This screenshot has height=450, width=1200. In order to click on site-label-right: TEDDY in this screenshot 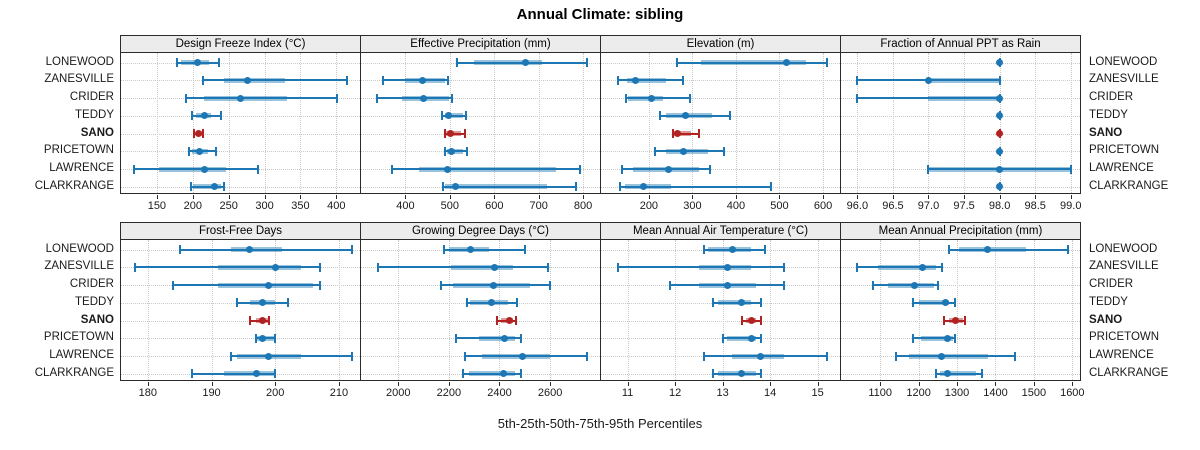, I will do `click(1108, 301)`.